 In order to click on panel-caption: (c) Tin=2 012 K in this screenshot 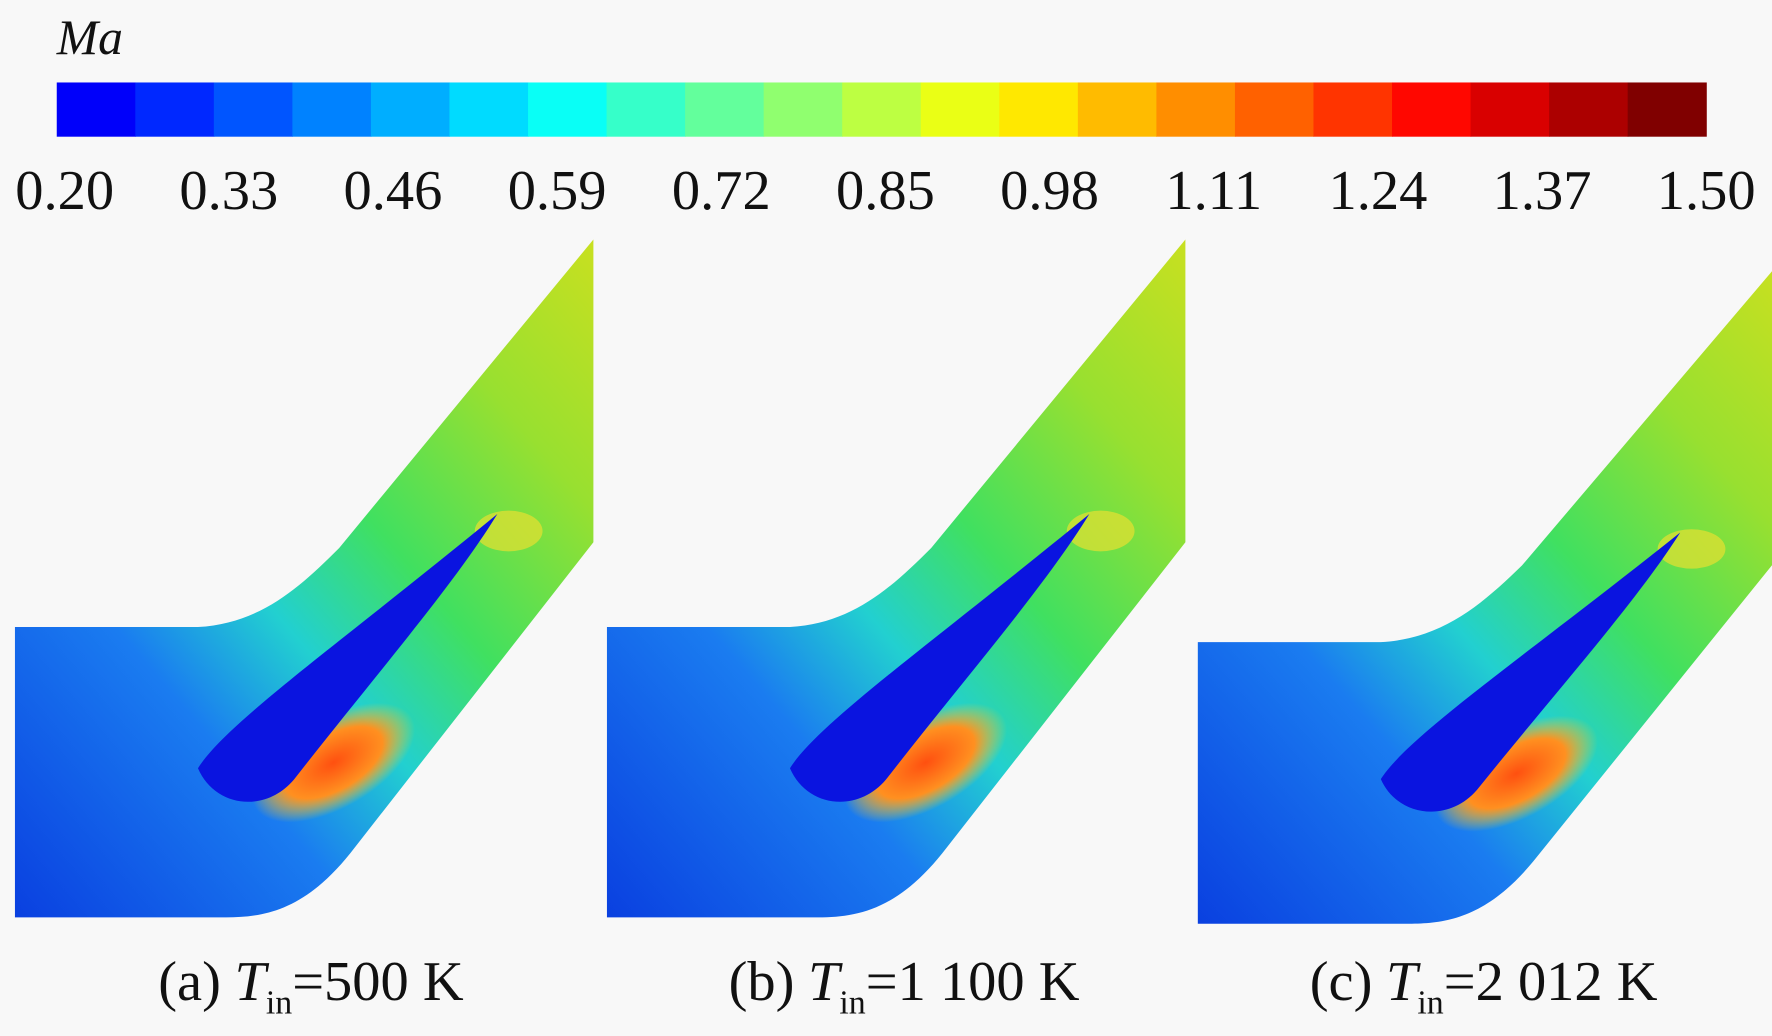, I will do `click(1484, 986)`.